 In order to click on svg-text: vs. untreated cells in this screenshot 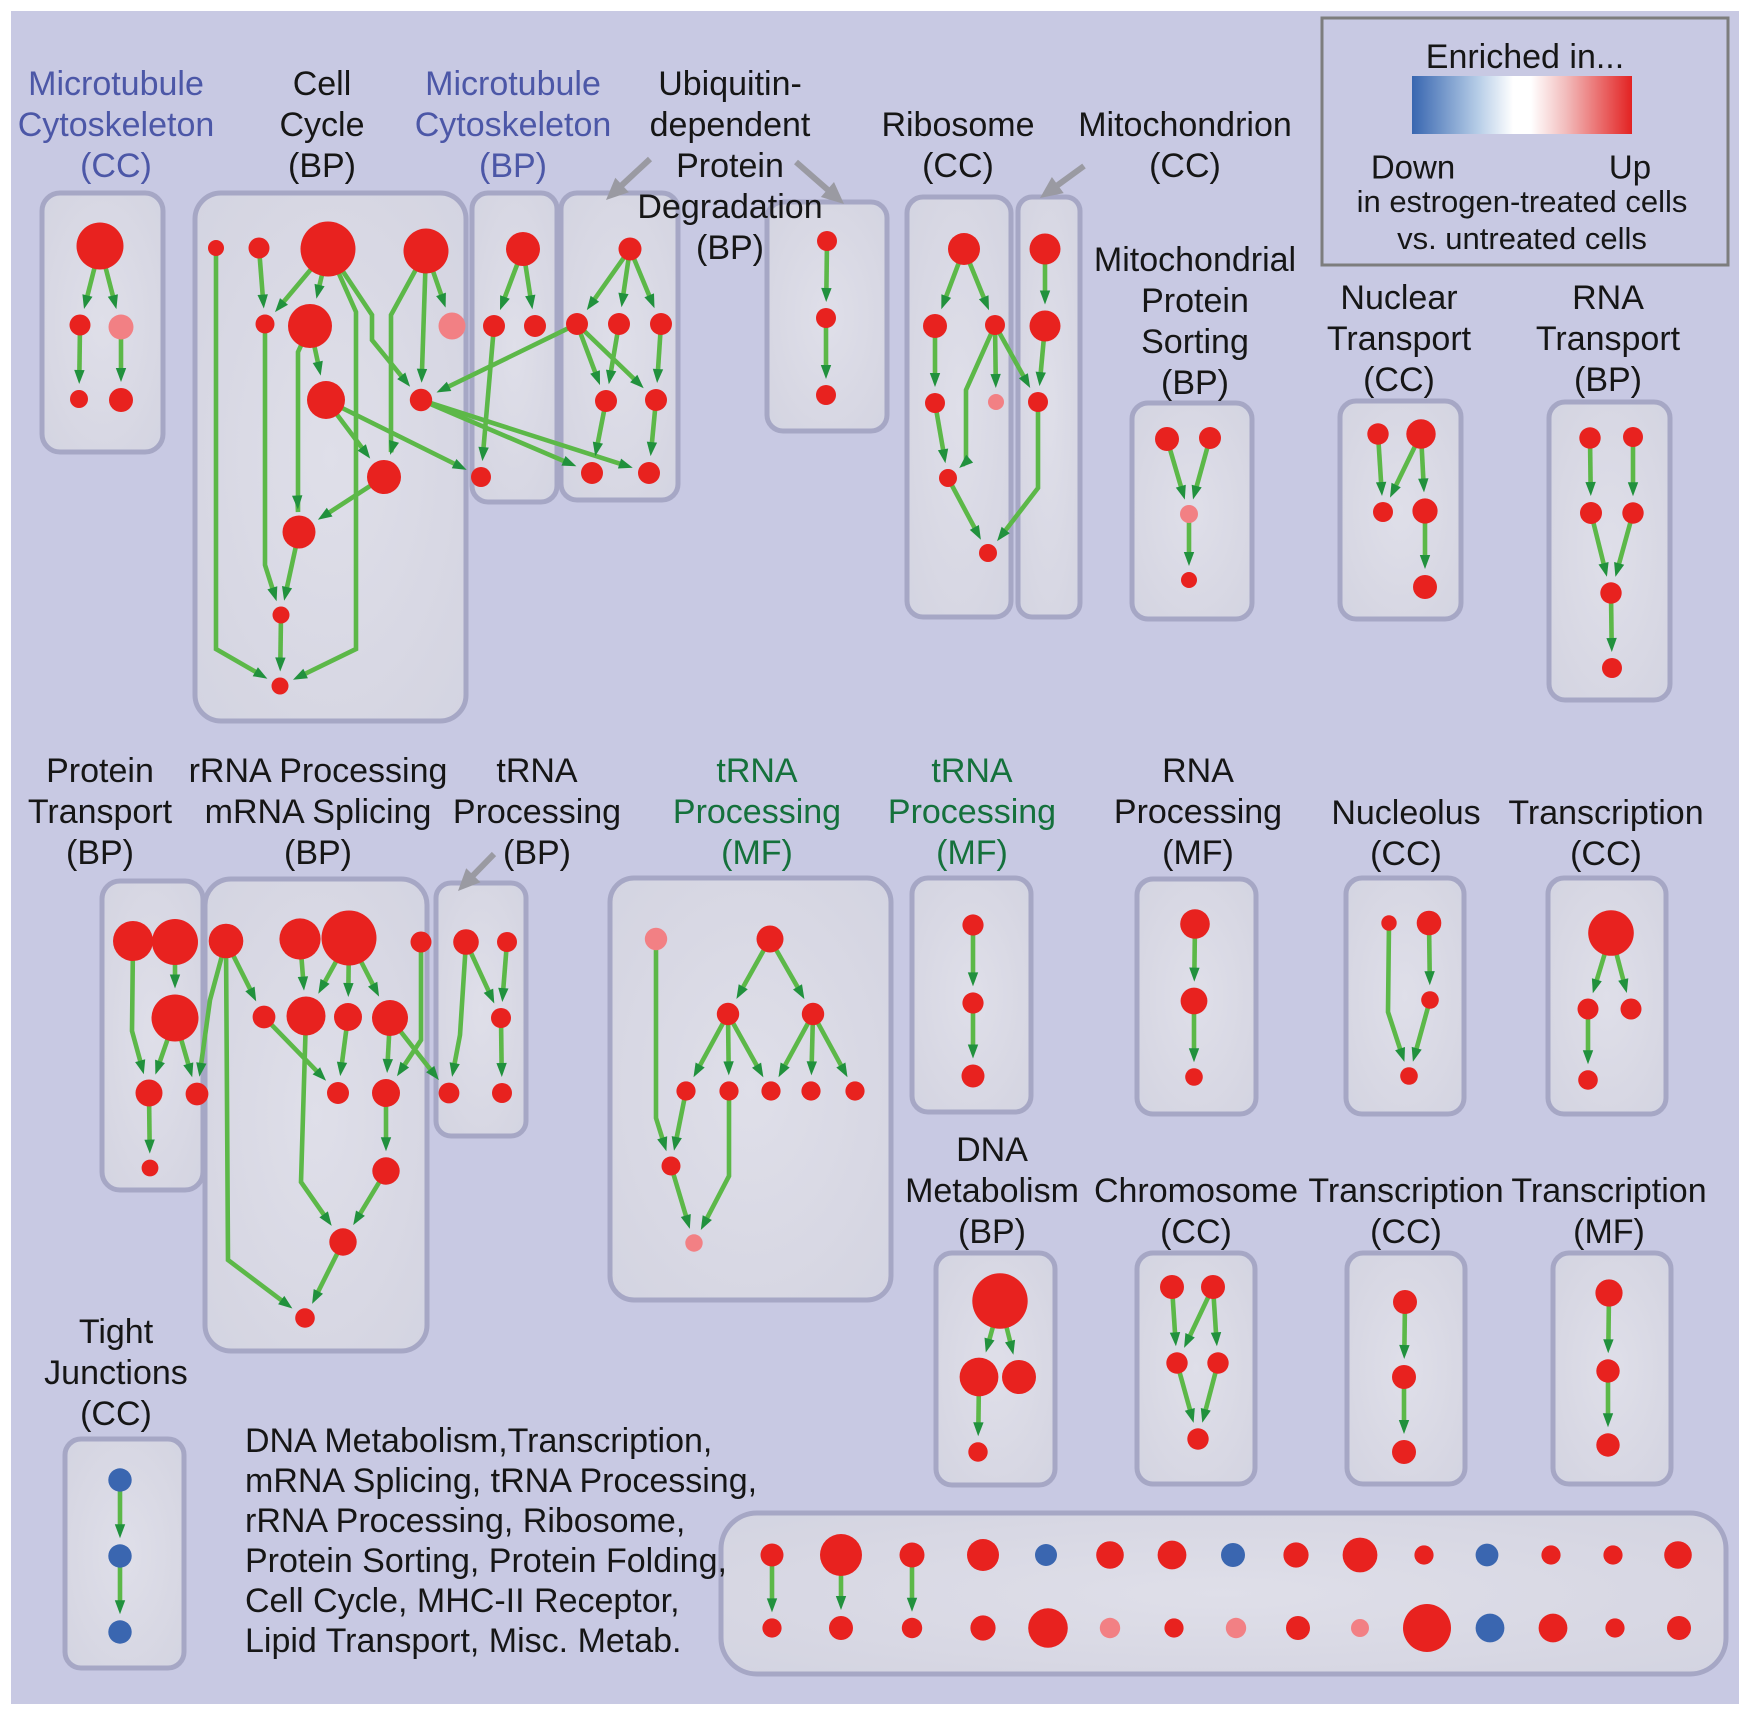, I will do `click(1522, 238)`.